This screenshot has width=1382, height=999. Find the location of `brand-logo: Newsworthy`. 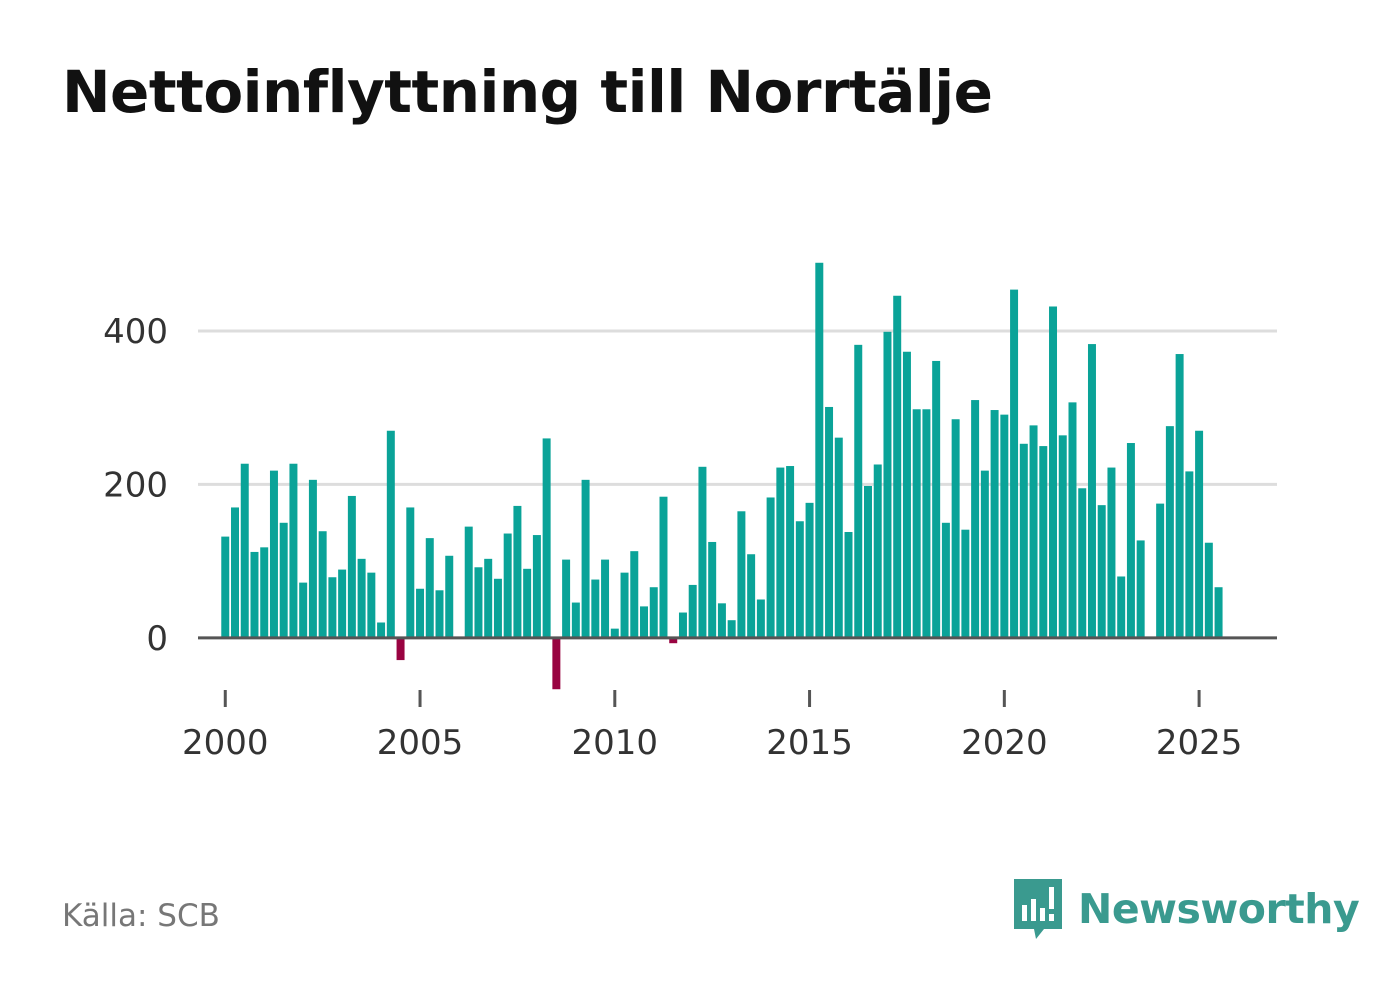

brand-logo: Newsworthy is located at coordinates (1185, 909).